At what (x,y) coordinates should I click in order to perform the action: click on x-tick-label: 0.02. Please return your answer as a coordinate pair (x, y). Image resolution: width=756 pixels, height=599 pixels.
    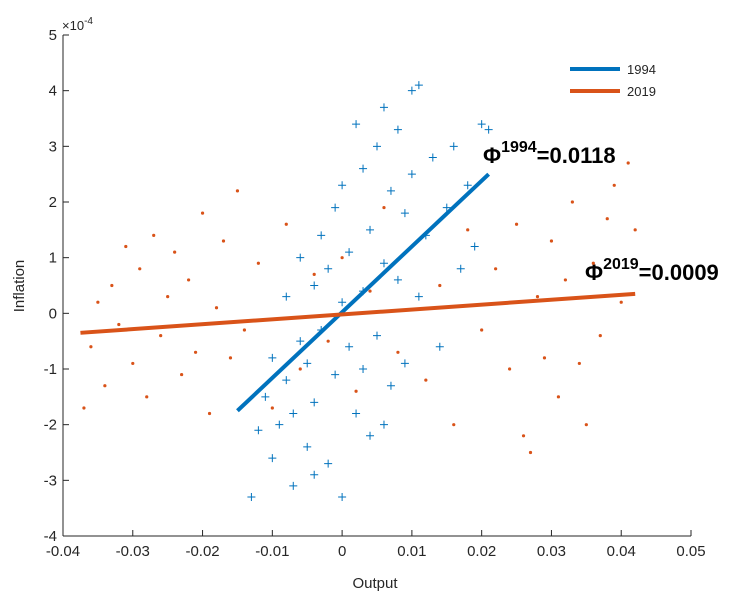
    Looking at the image, I should click on (481, 551).